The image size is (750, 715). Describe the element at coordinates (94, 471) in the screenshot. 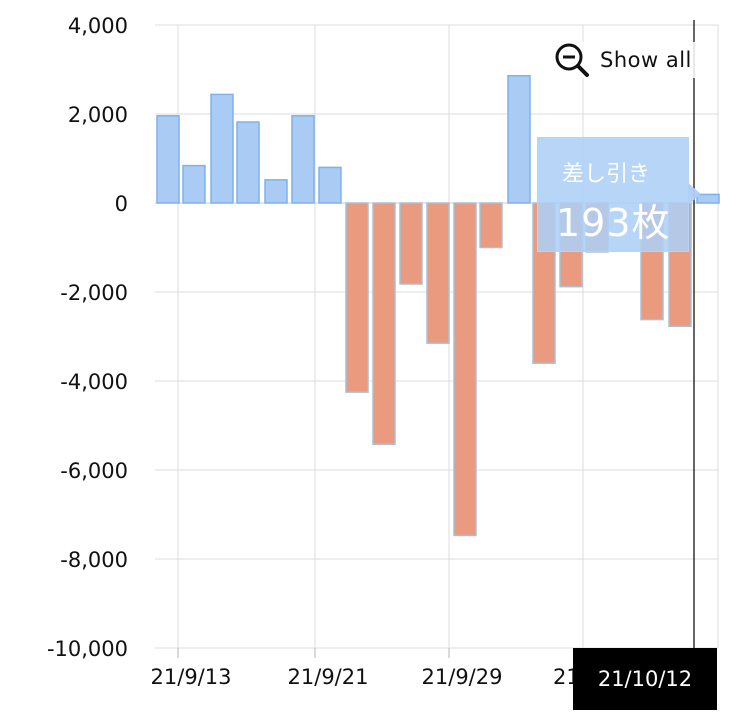

I see `y-tick-label: -6,000` at that location.